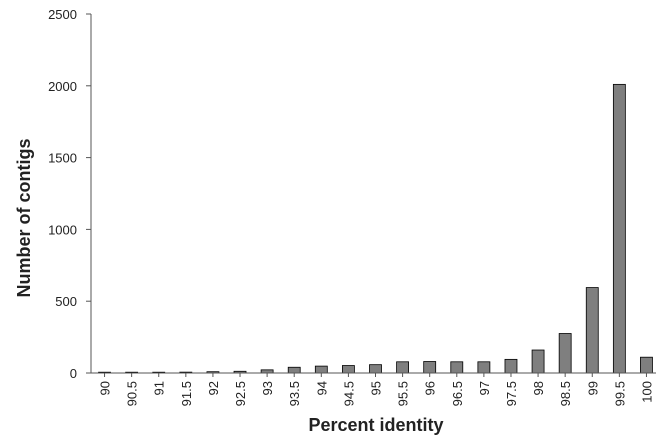  I want to click on y-axis-title: Number of contigs, so click(24, 217).